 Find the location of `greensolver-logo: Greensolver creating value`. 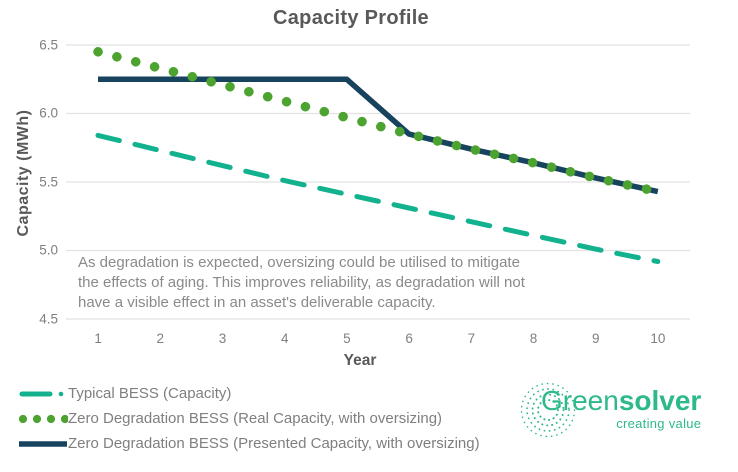

greensolver-logo: Greensolver creating value is located at coordinates (622, 413).